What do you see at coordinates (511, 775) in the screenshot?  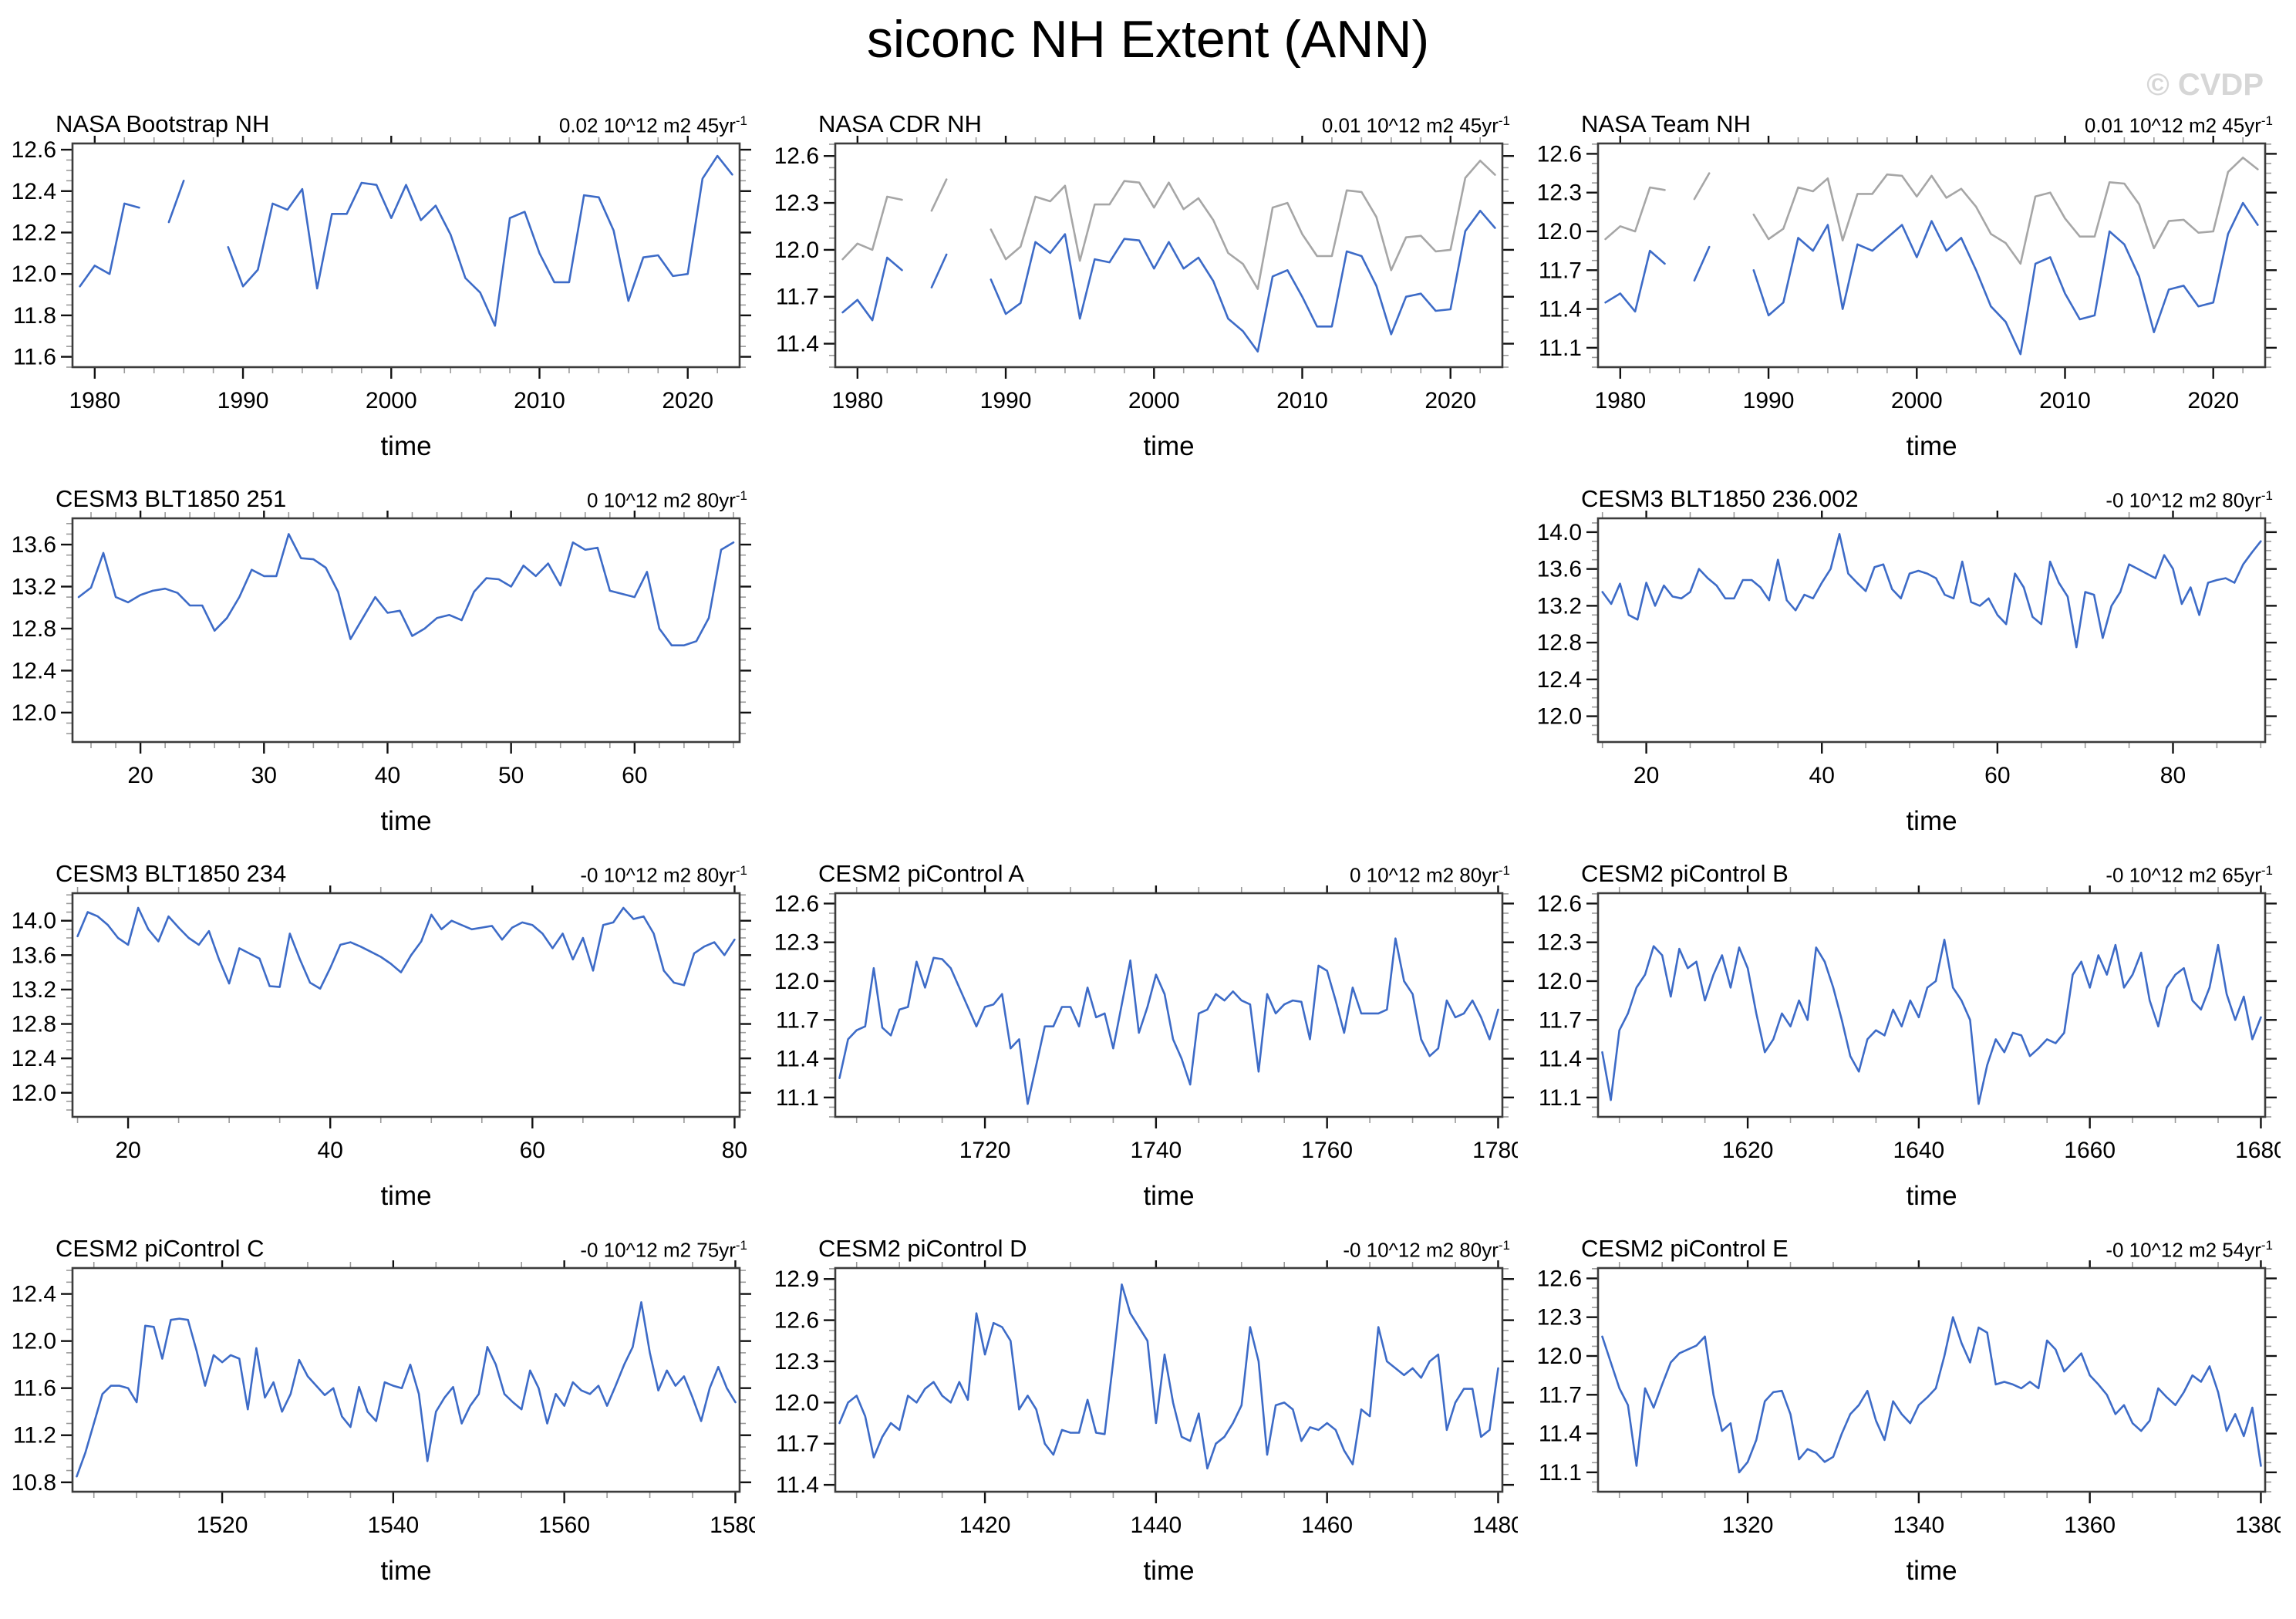 I see `svg-text: 50` at bounding box center [511, 775].